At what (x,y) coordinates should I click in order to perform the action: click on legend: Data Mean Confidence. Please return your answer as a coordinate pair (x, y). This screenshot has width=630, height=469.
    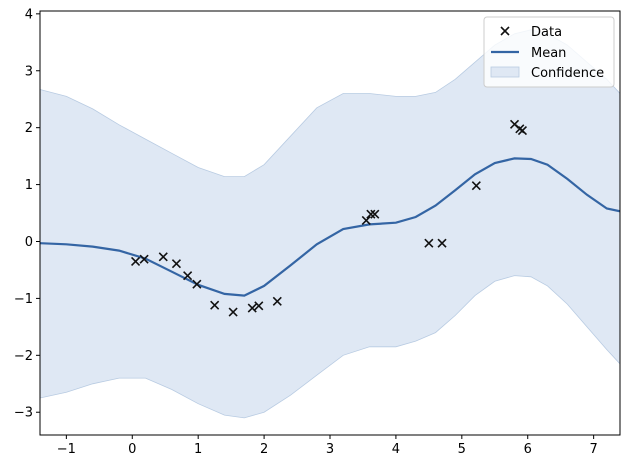
    Looking at the image, I should click on (549, 52).